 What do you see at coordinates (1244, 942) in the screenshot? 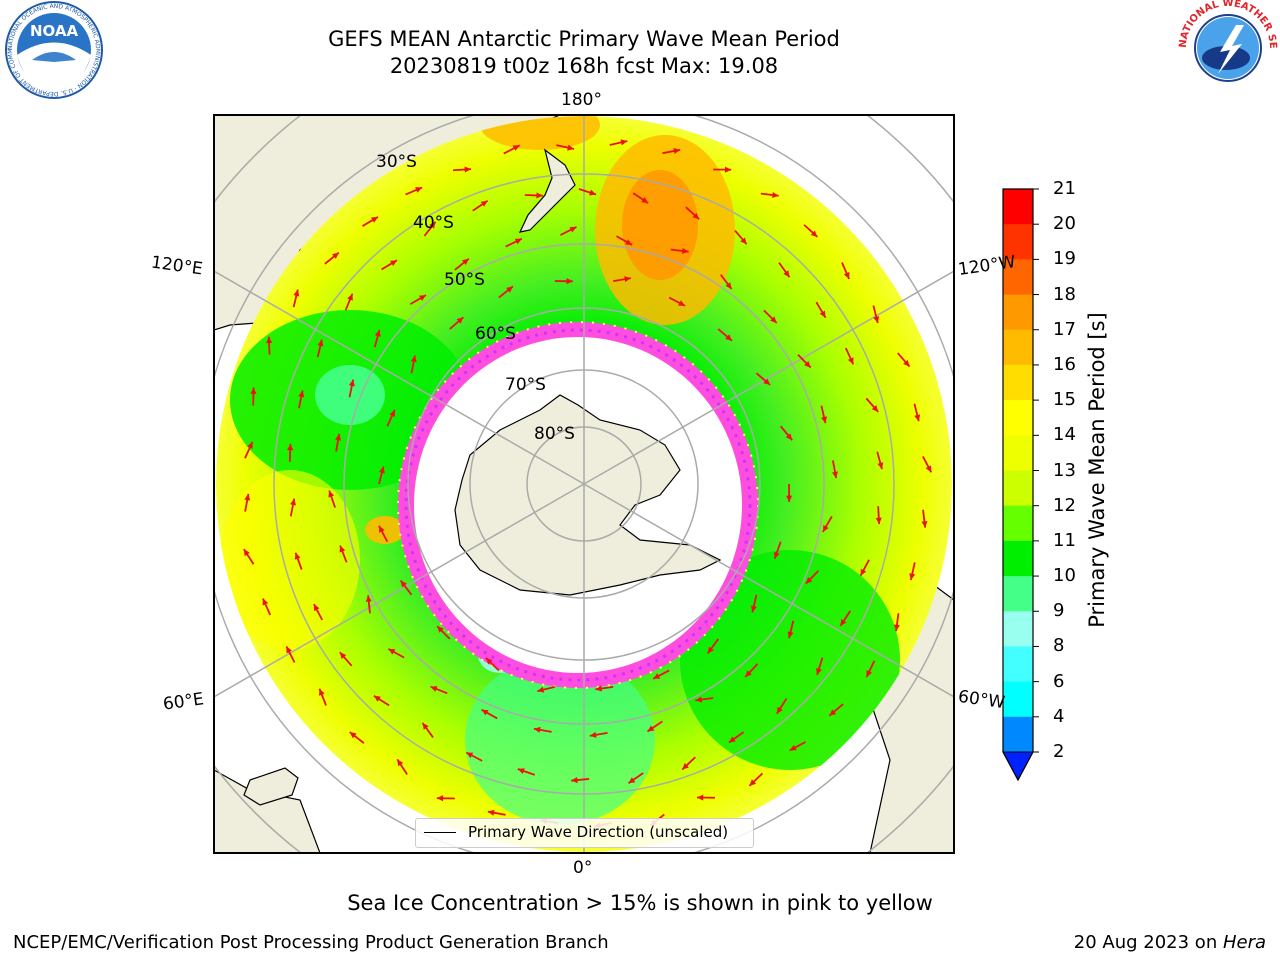
I see `footer-machine: Hera` at bounding box center [1244, 942].